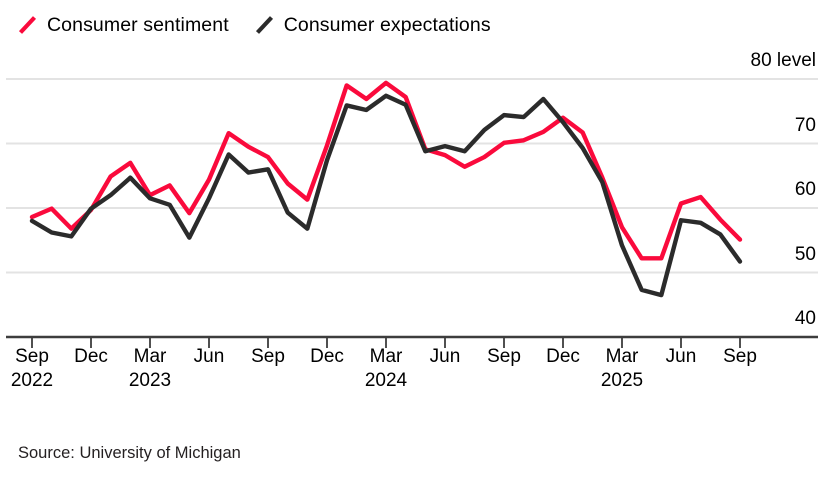  Describe the element at coordinates (805, 189) in the screenshot. I see `y-axis-label: 60` at that location.